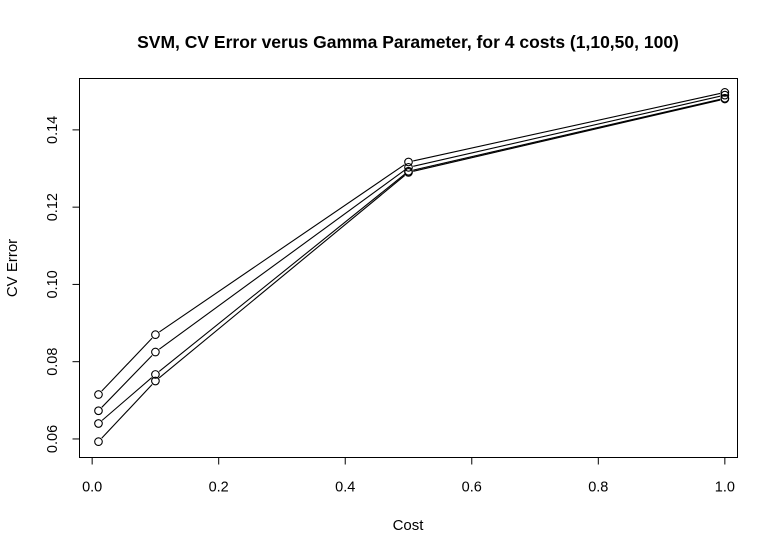 This screenshot has height=556, width=777. Describe the element at coordinates (92, 488) in the screenshot. I see `x-tick-label: 0.0` at that location.